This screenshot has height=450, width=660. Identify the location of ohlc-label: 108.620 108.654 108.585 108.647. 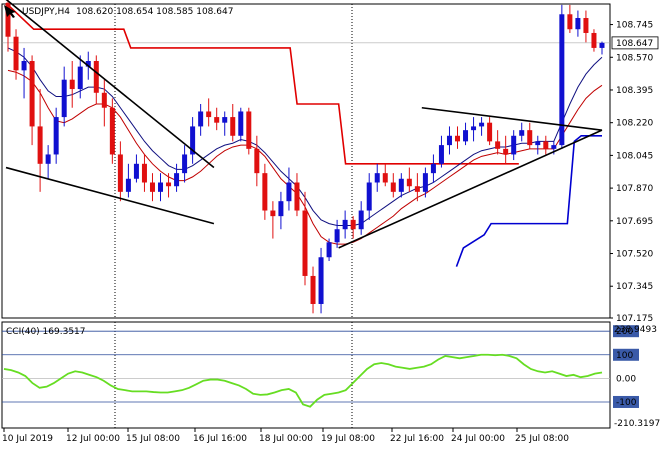
(154, 12).